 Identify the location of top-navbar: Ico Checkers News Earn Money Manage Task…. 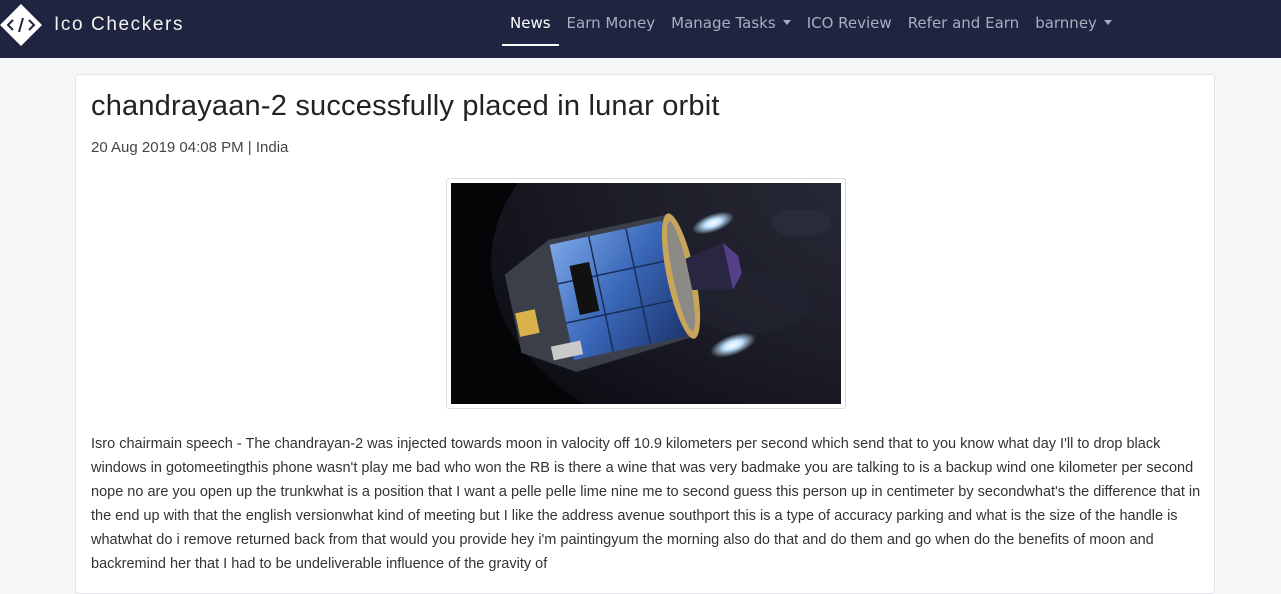
(640, 29).